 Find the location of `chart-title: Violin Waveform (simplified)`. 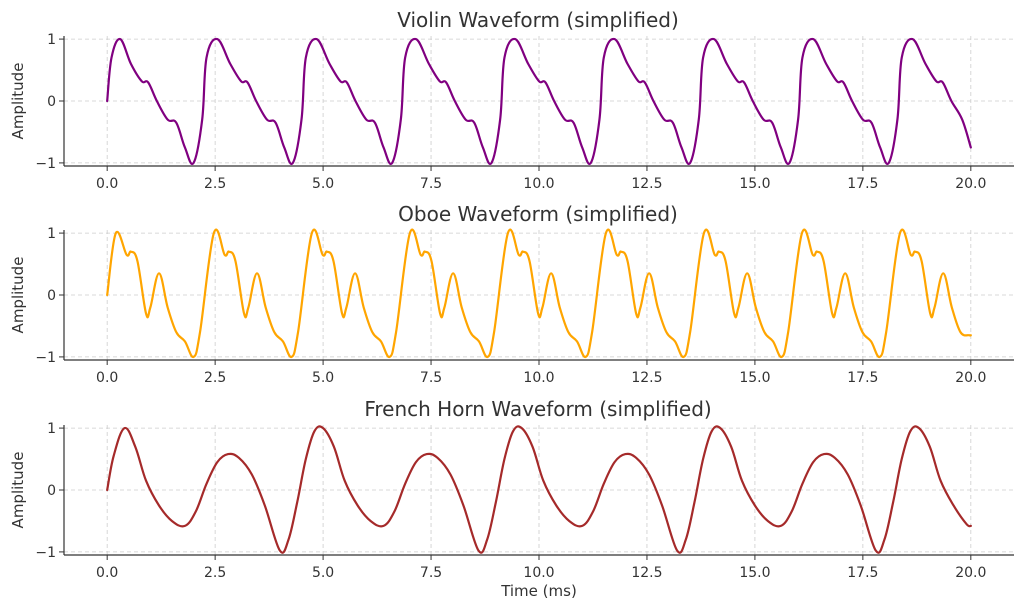

chart-title: Violin Waveform (simplified) is located at coordinates (538, 20).